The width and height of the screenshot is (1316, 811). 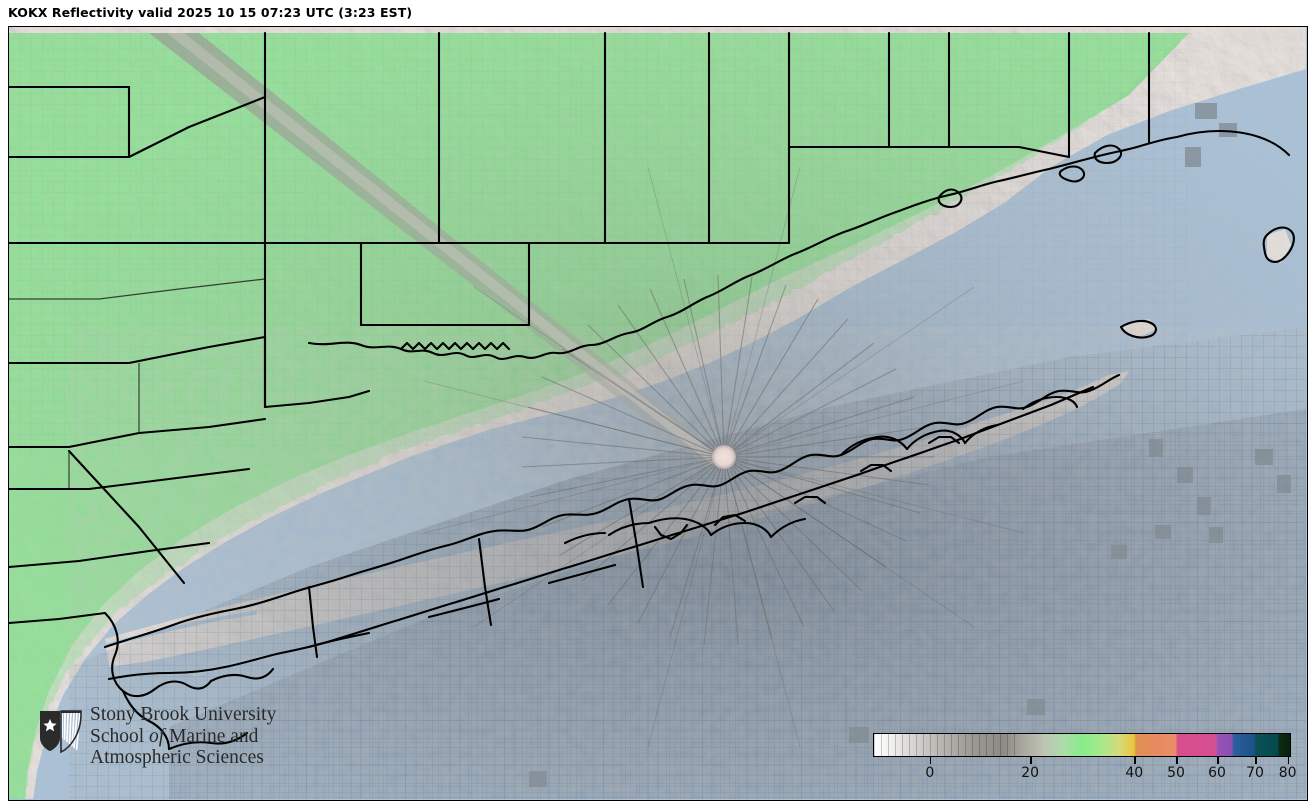 What do you see at coordinates (137, 383) in the screenshot?
I see `map-boundaries-thin` at bounding box center [137, 383].